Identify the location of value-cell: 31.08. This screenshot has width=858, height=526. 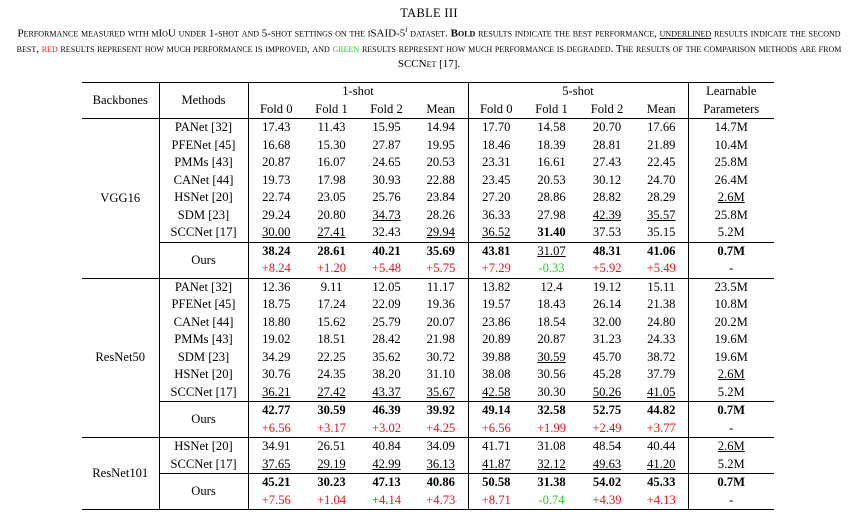
(551, 446).